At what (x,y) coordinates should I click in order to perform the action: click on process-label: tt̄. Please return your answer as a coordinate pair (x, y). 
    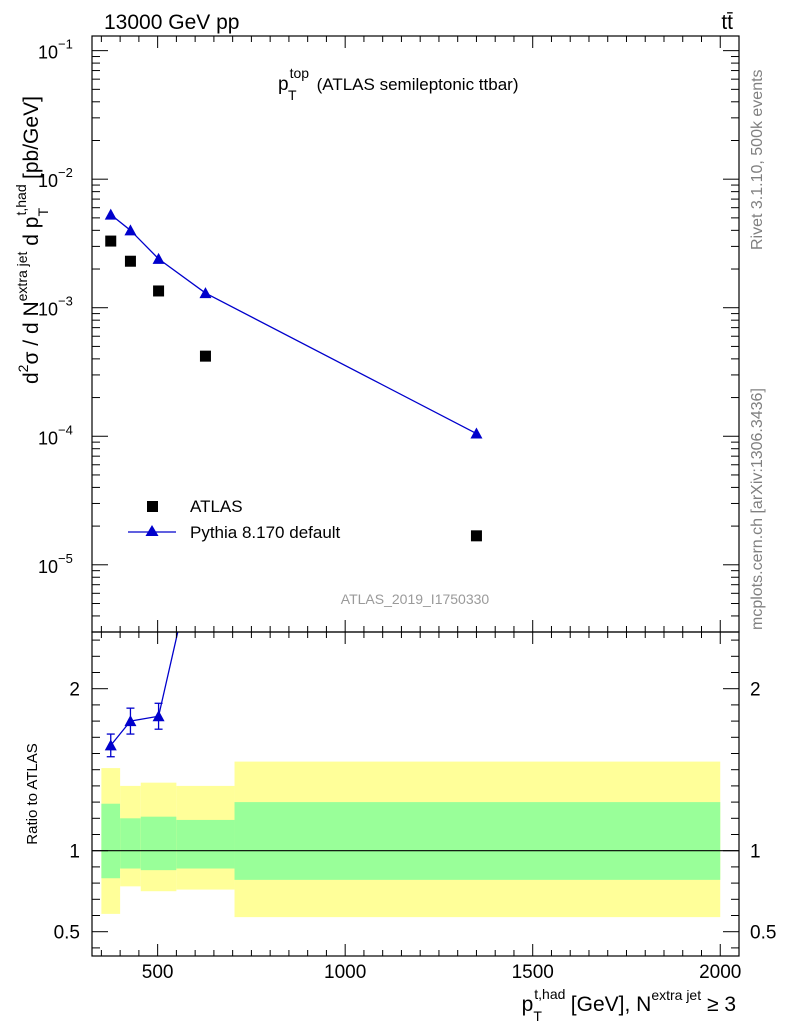
    Looking at the image, I should click on (727, 22).